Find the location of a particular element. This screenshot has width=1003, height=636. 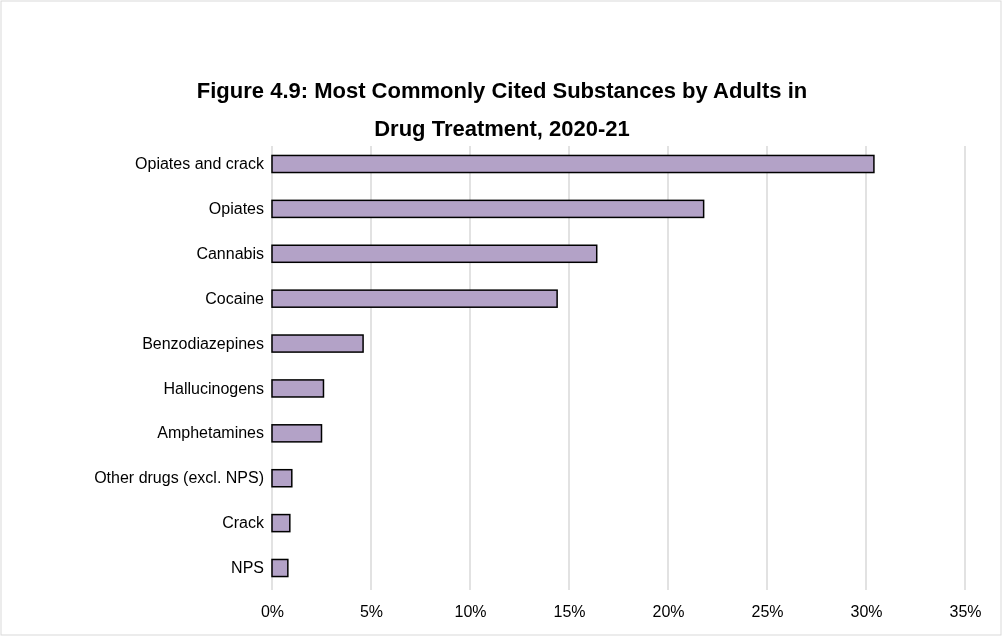

y-tick-label: Crack is located at coordinates (243, 523).